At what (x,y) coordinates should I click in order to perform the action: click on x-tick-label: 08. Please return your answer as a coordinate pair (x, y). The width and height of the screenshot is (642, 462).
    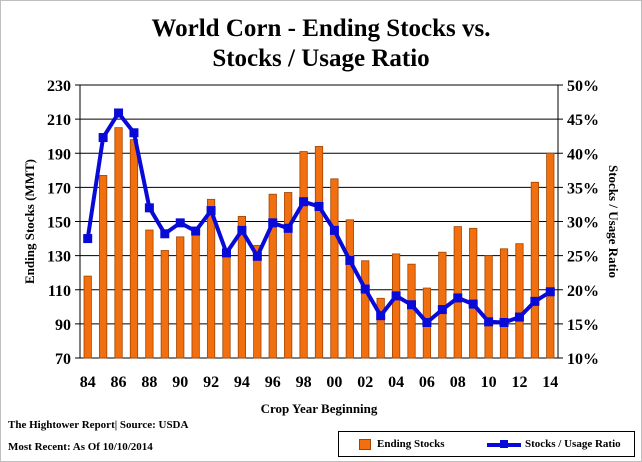
    Looking at the image, I should click on (458, 382).